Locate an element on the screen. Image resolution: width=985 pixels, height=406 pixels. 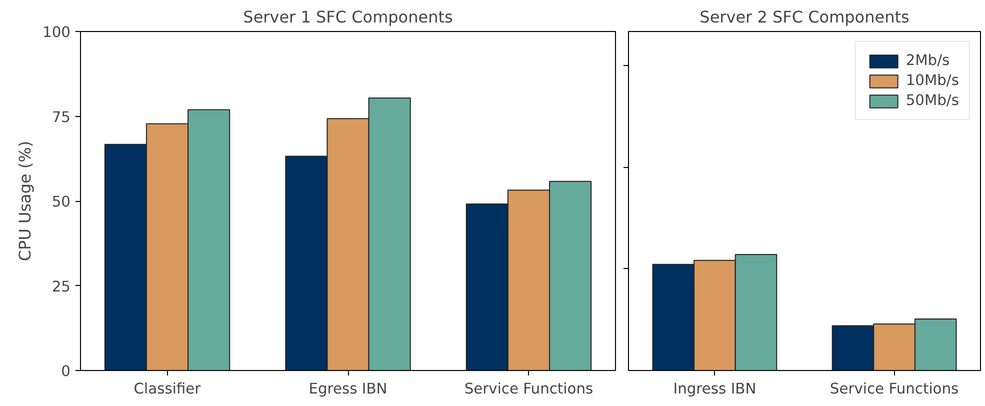
y-tick-label: 25 is located at coordinates (61, 287).